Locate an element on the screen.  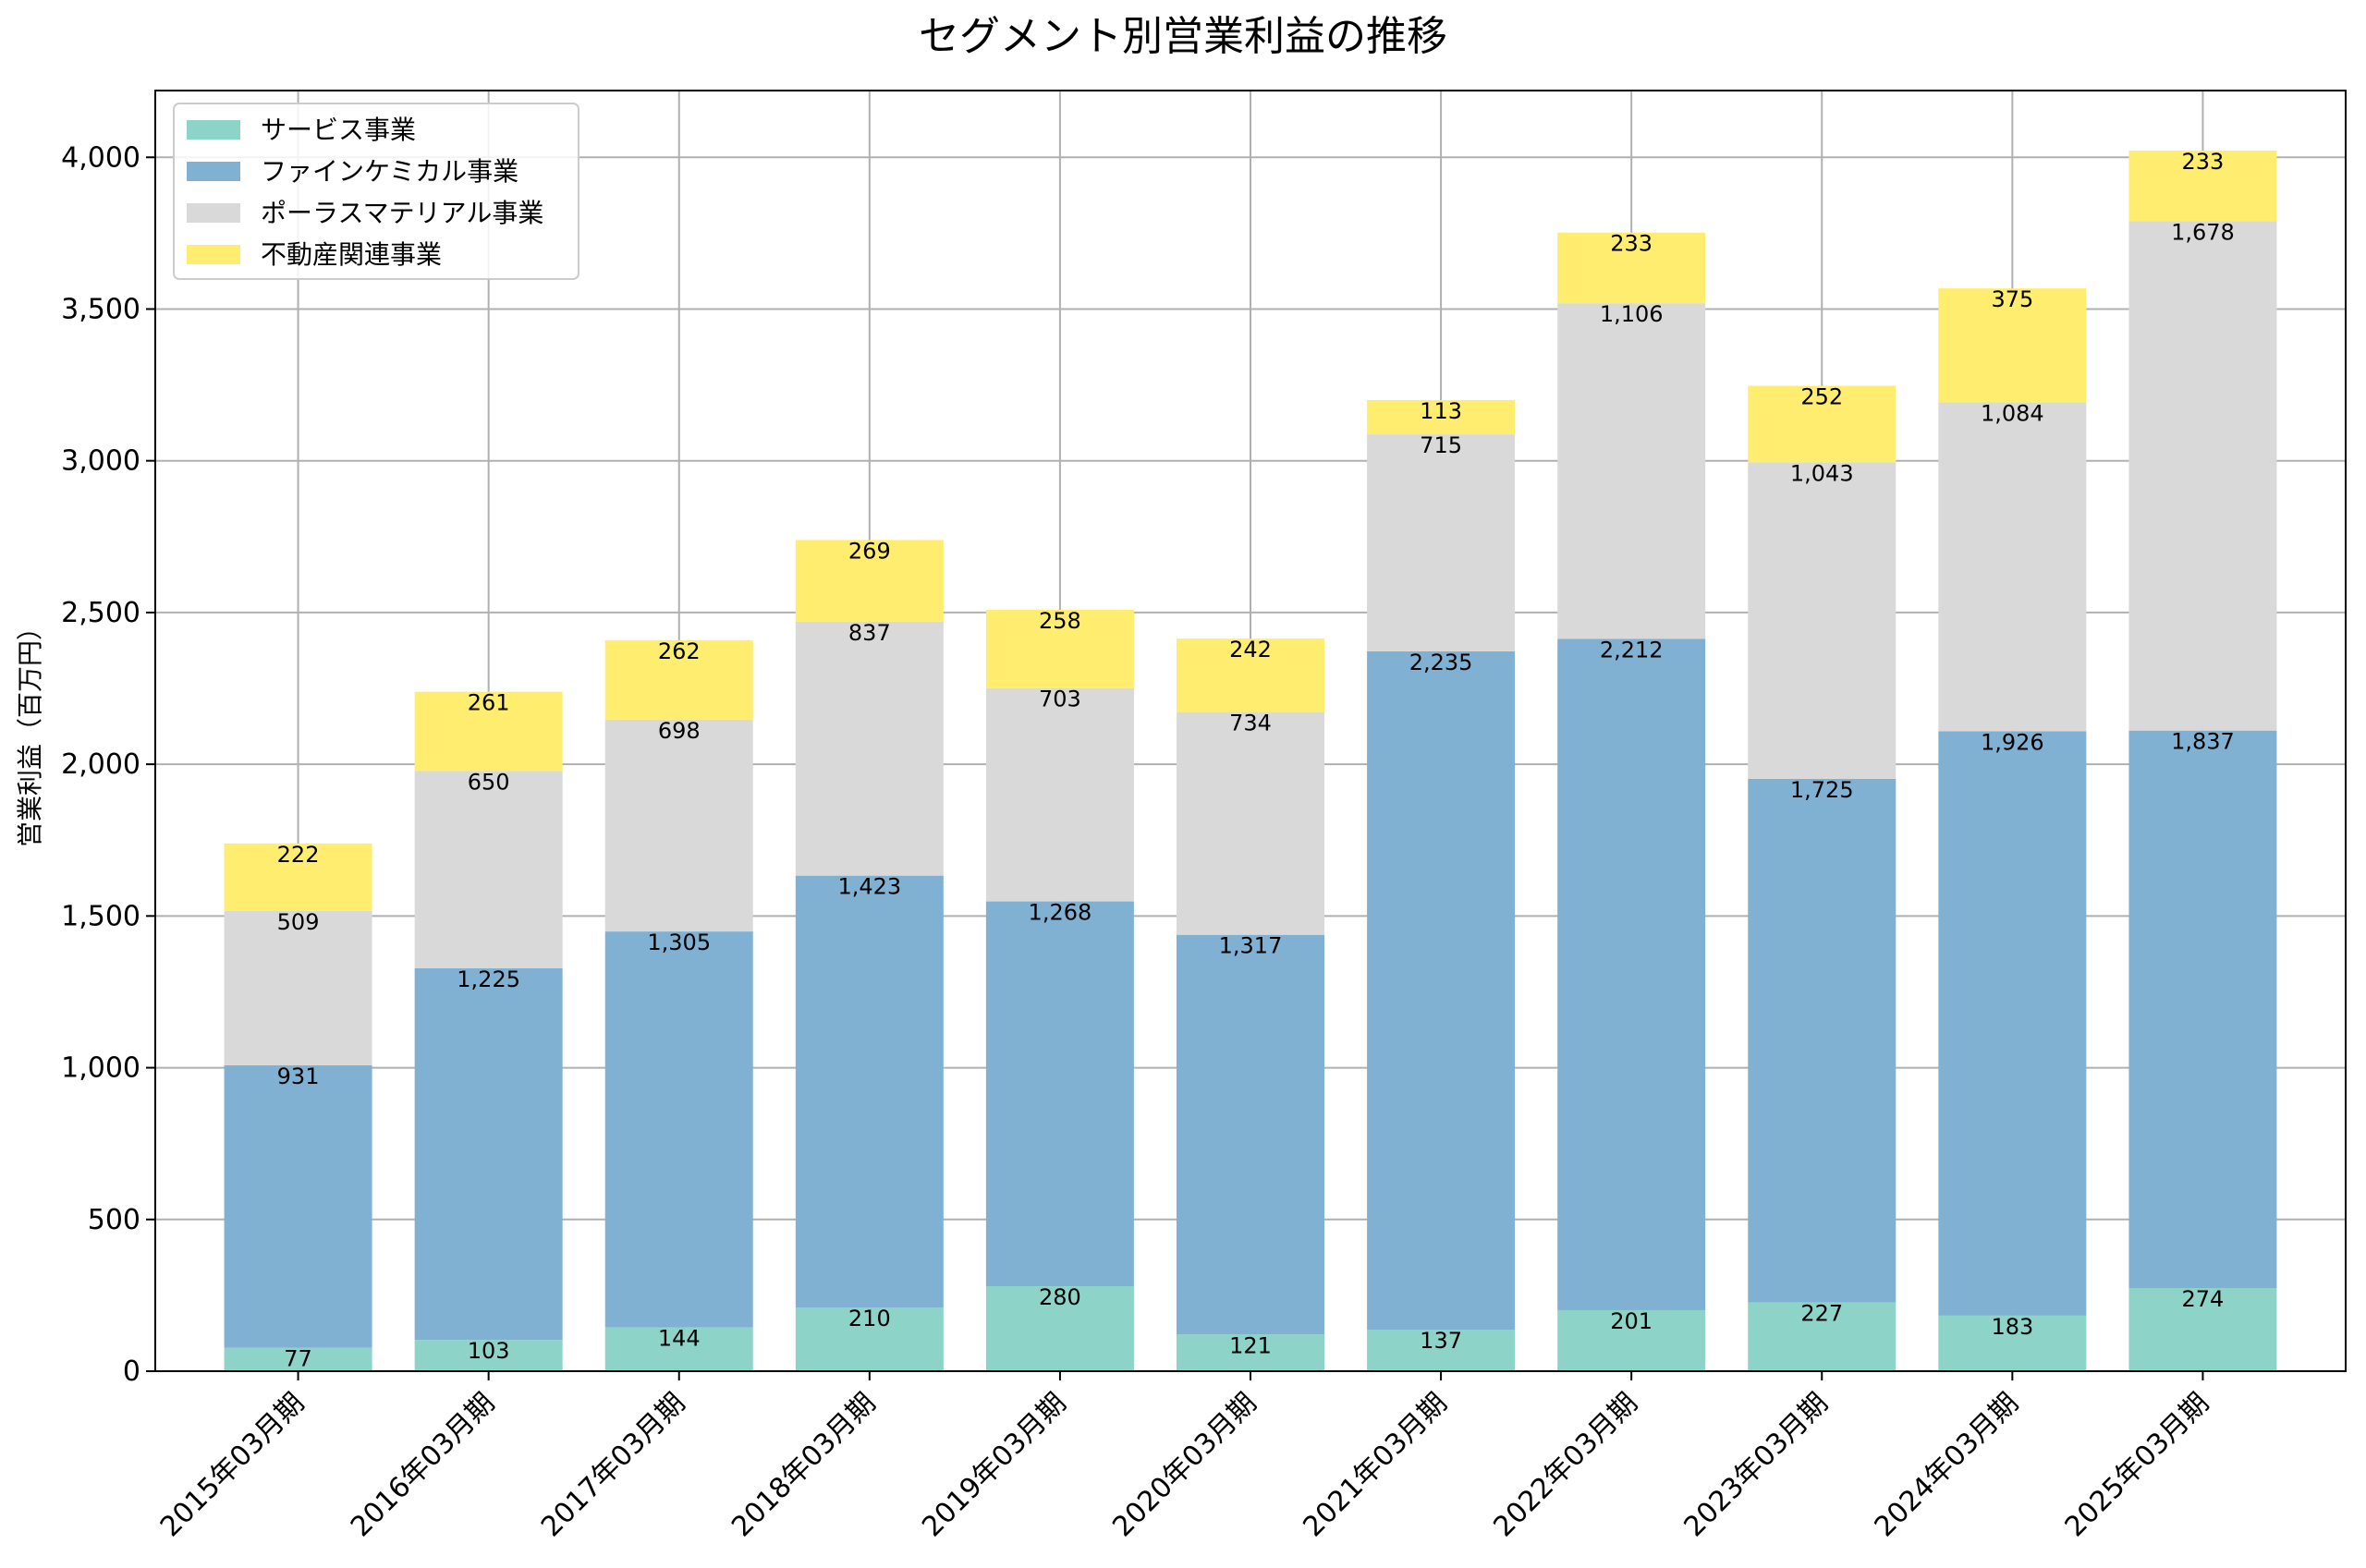
chart-title: セグメント別営業利益の推移 is located at coordinates (1183, 36).